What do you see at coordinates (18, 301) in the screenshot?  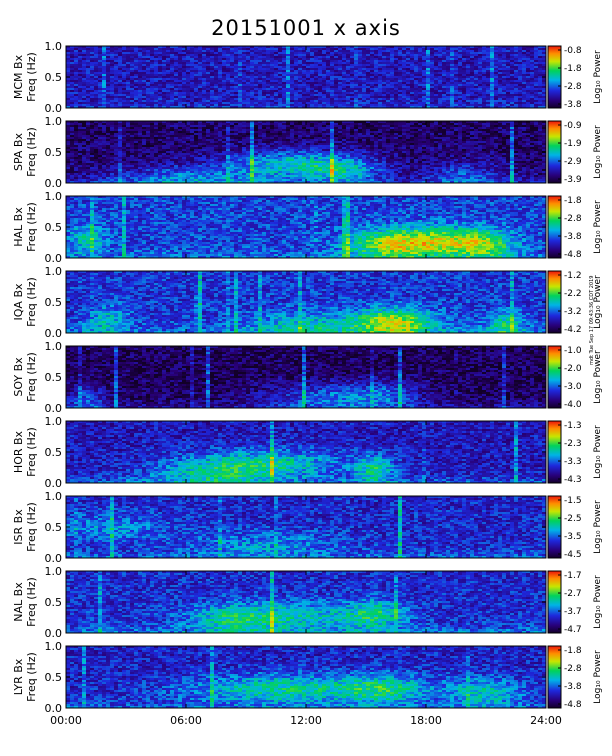 I see `station-label: IQA Bx` at bounding box center [18, 301].